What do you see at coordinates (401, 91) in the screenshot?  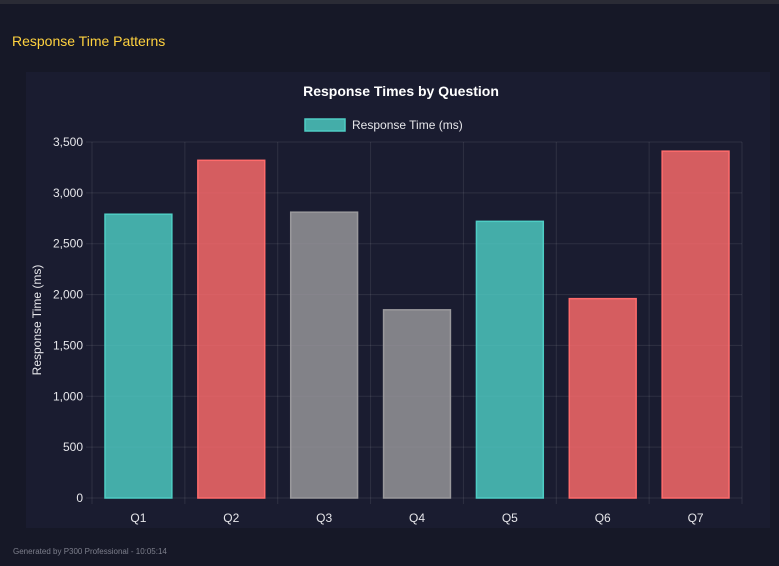 I see `chart-title: Response Times by Question` at bounding box center [401, 91].